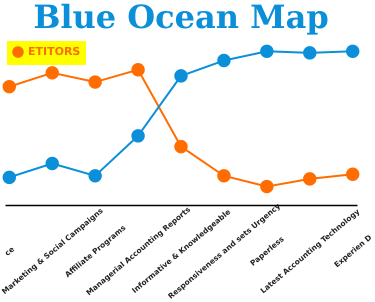 This screenshot has height=302, width=375. What do you see at coordinates (181, 18) in the screenshot?
I see `chart-title: Blue Ocean Map` at bounding box center [181, 18].